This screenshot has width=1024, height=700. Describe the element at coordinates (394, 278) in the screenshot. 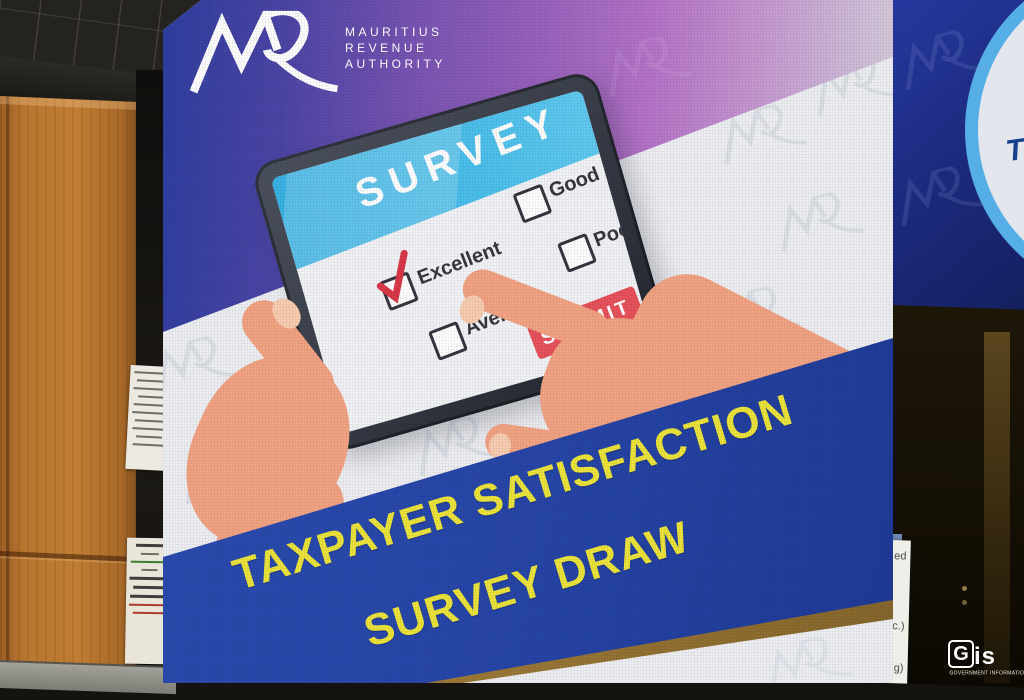

I see `red-checkmark-icon` at that location.